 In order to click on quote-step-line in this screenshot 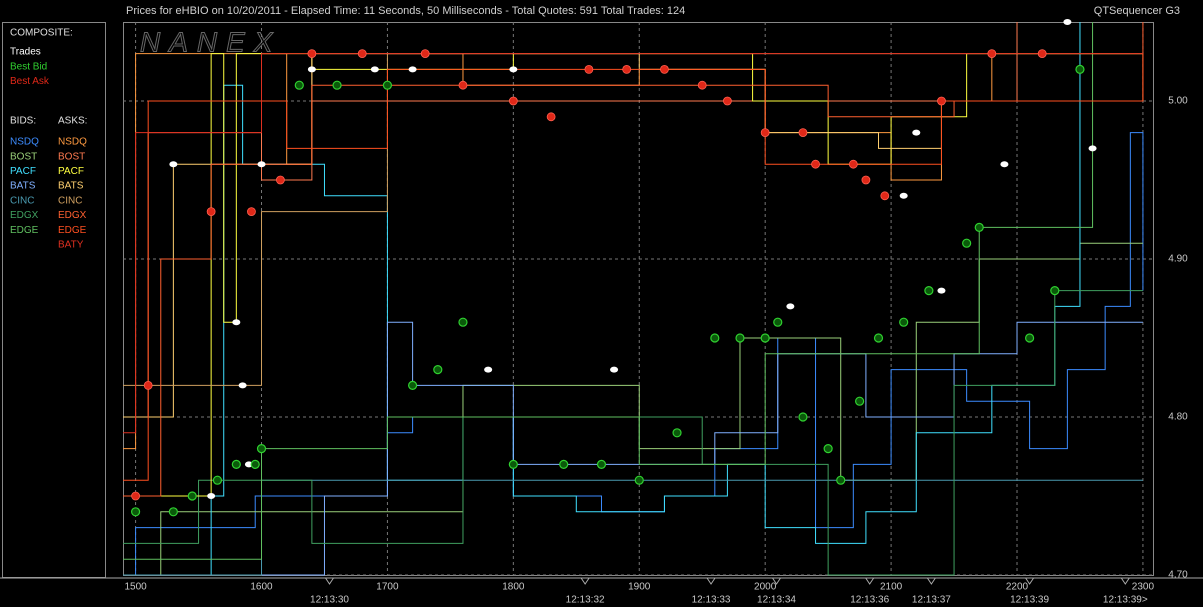, I will do `click(633, 527)`.